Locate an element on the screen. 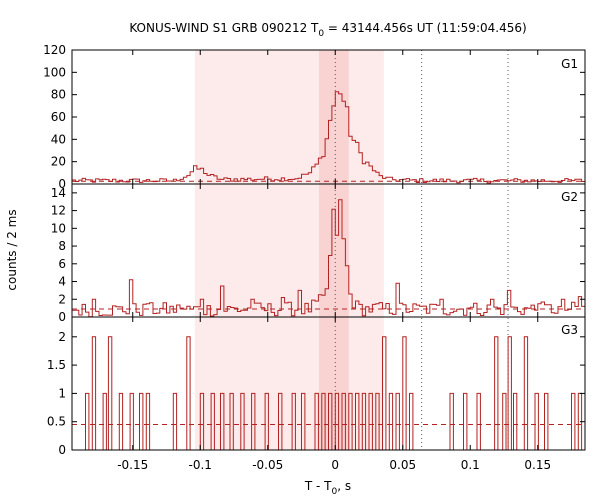 This screenshot has height=504, width=600. y-tick-label-g3-0: 0 is located at coordinates (62, 450).